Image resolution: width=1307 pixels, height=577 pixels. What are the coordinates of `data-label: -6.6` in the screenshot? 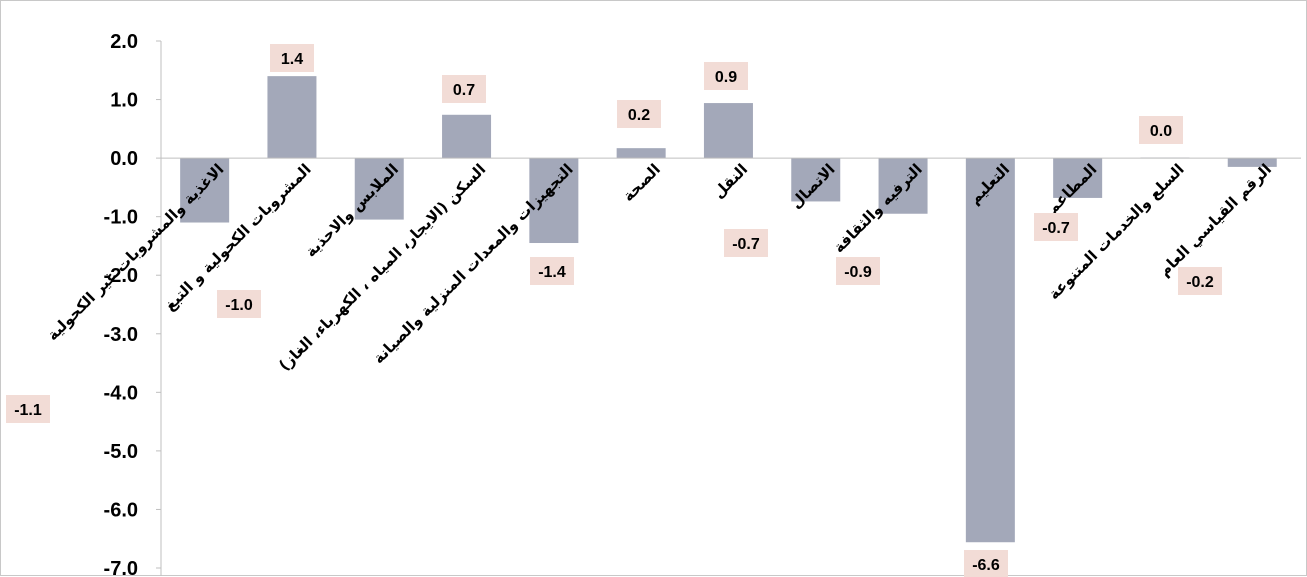 It's located at (986, 565).